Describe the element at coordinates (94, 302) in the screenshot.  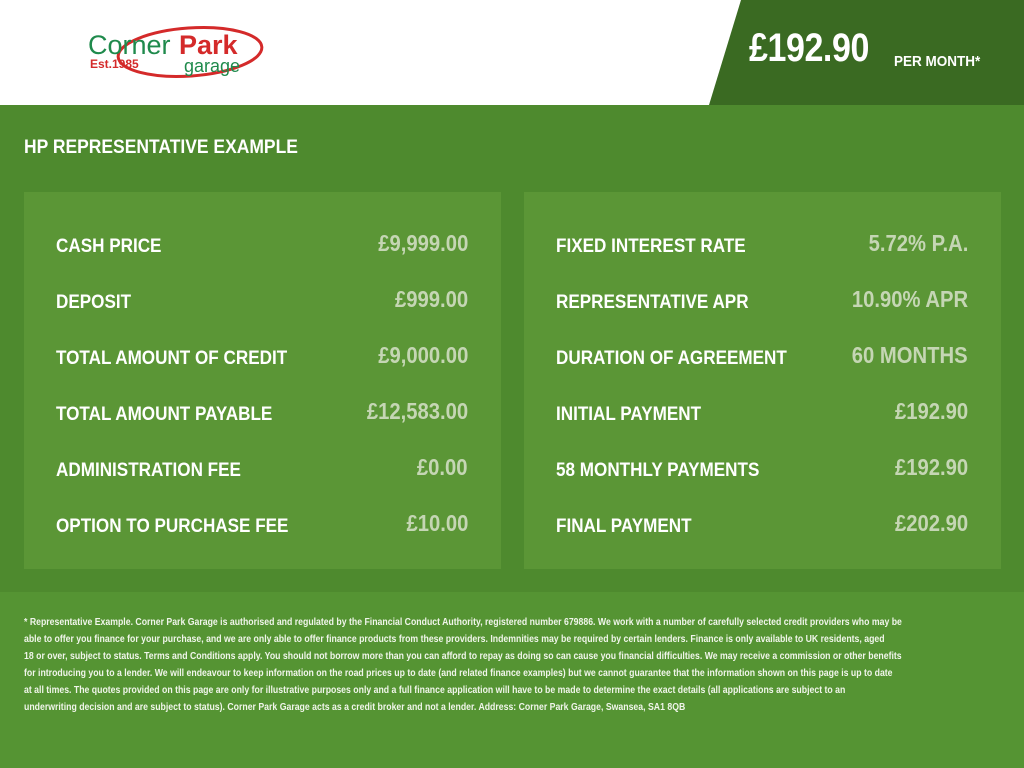
I see `label: DEPOSIT` at that location.